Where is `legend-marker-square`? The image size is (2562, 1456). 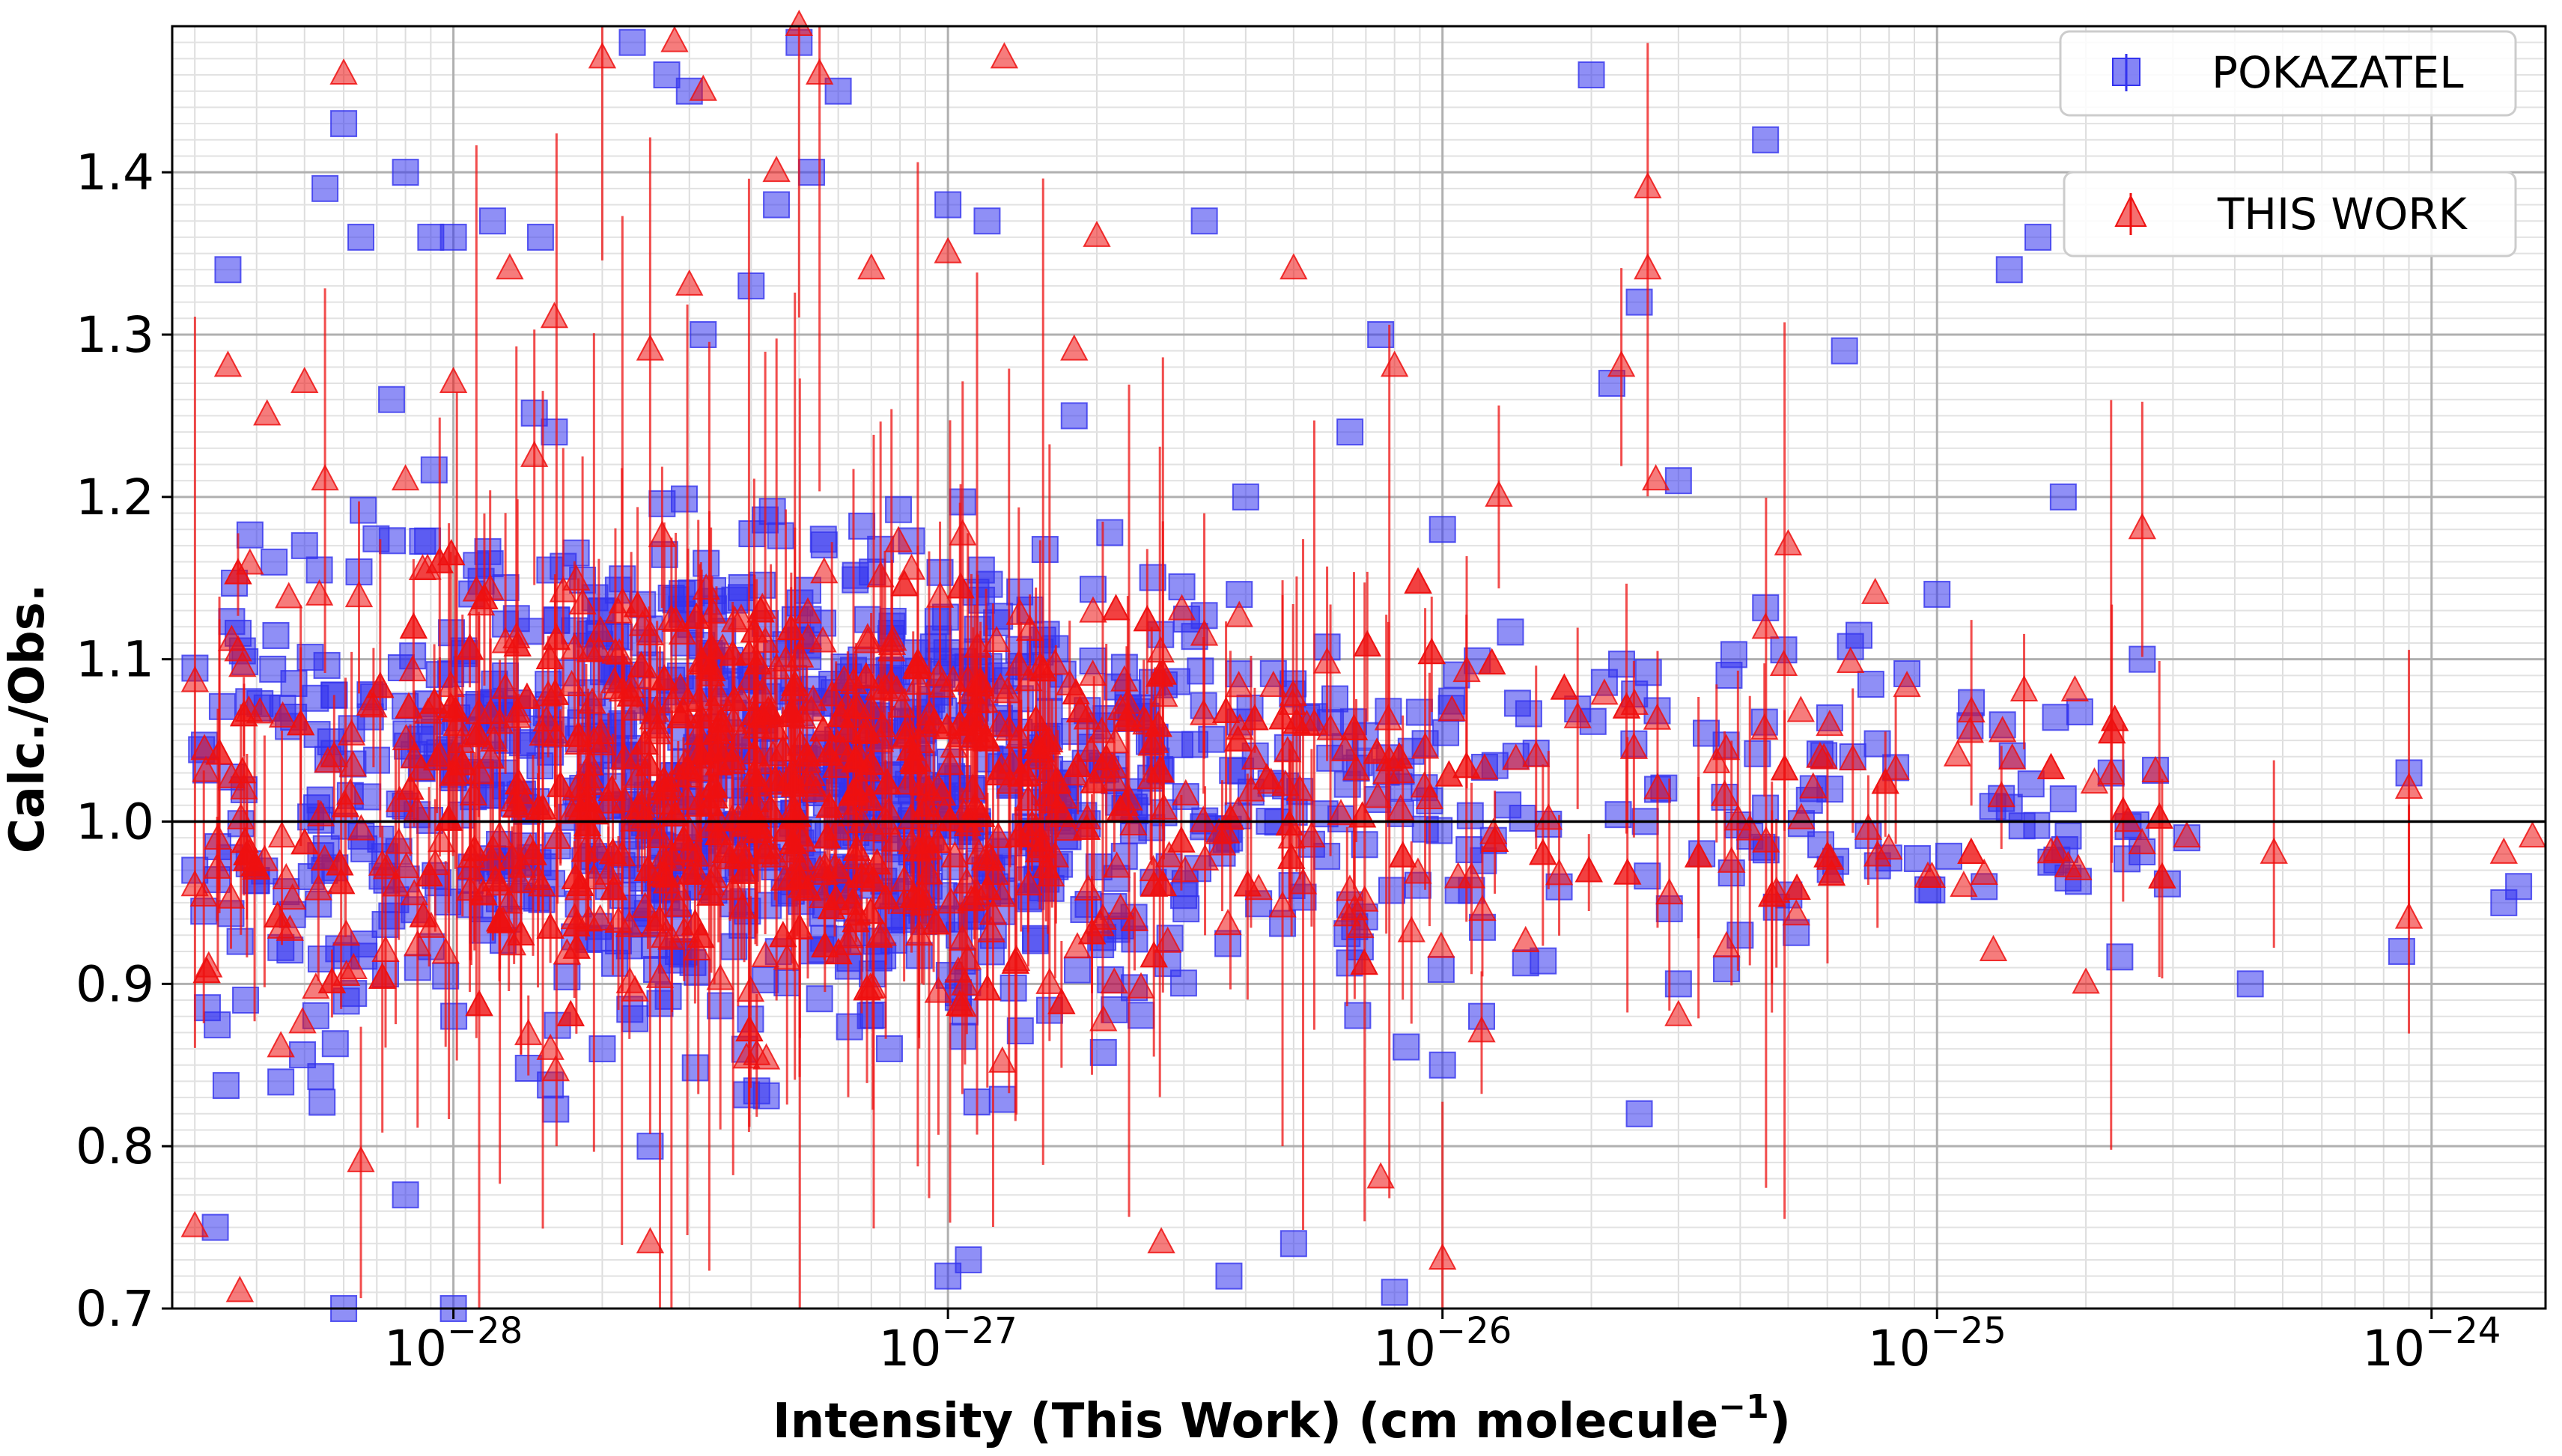
legend-marker-square is located at coordinates (2126, 72).